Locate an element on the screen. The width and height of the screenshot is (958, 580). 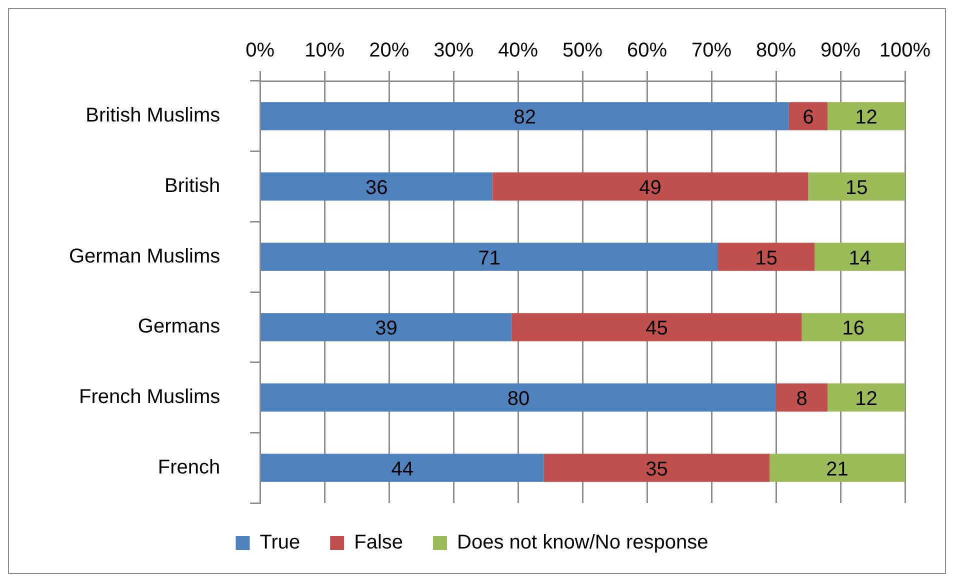
y-tick-label: British Muslims is located at coordinates (153, 115).